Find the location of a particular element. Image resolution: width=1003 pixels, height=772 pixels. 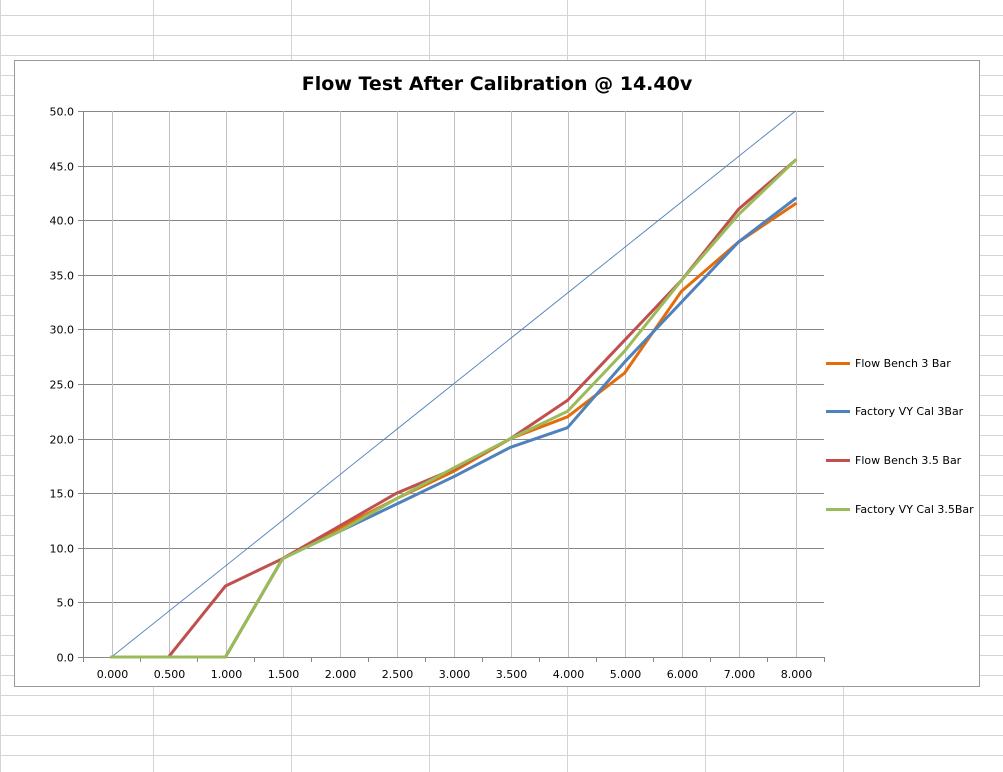

legend-item: Flow Bench 3.5 Bar is located at coordinates (893, 460).